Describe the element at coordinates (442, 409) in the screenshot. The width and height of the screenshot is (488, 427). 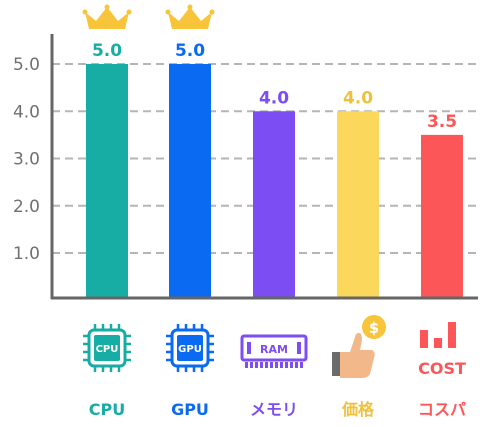
I see `category-label: コスパ` at that location.